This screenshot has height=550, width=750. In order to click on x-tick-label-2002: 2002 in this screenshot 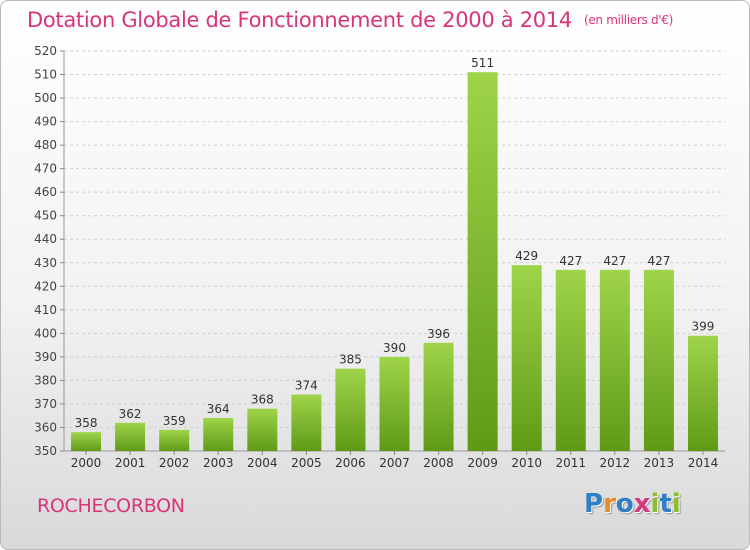, I will do `click(174, 463)`.